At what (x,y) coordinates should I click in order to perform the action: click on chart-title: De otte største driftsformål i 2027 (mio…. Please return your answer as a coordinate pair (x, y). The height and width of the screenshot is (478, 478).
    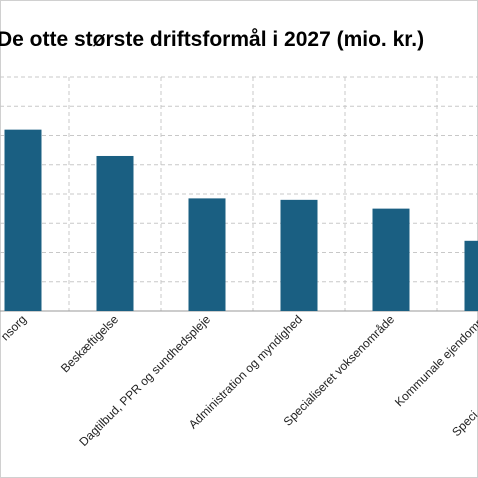
    Looking at the image, I should click on (212, 39).